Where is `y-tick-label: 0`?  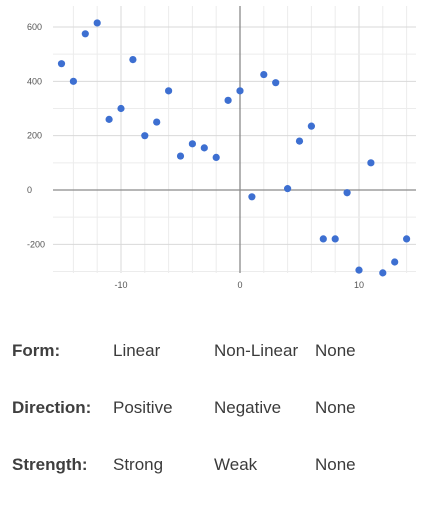 y-tick-label: 0 is located at coordinates (29, 190).